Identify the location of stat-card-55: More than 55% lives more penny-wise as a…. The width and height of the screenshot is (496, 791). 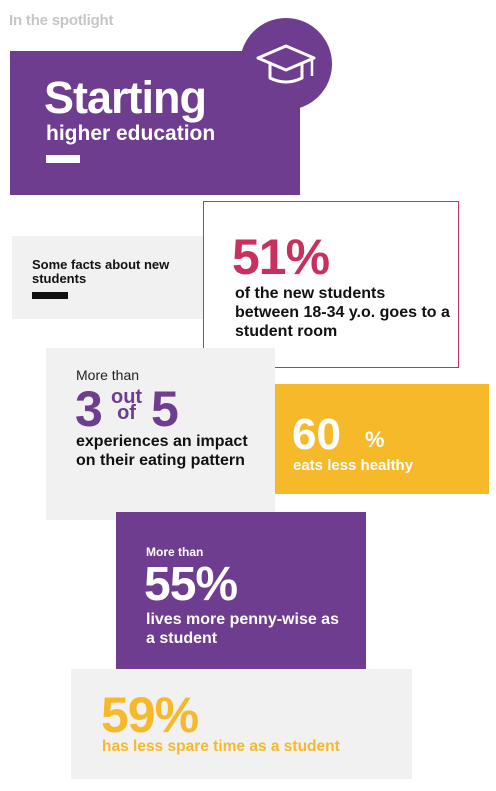
(241, 595).